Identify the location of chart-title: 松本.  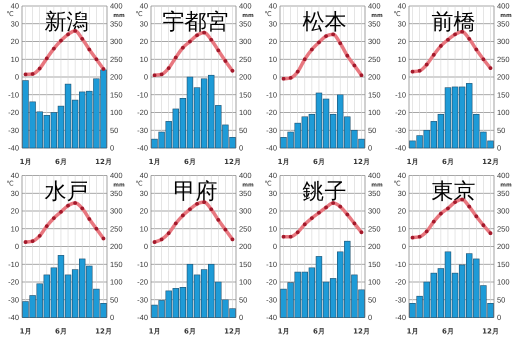
(324, 22).